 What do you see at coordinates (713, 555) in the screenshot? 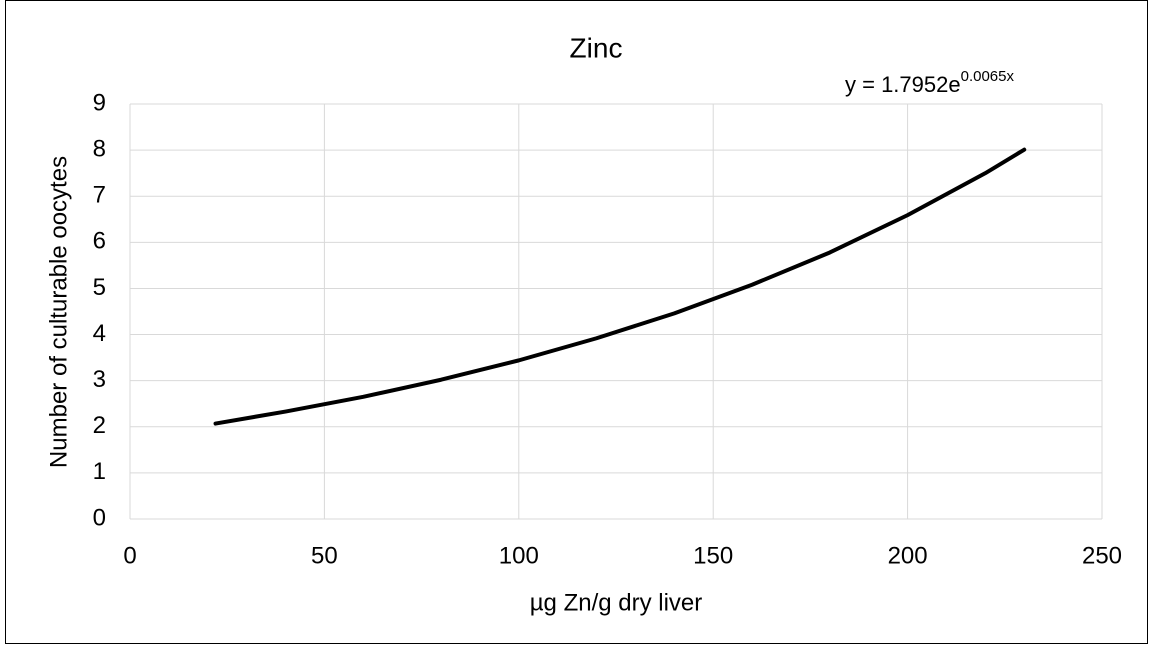
I see `x-tick-label: 150` at bounding box center [713, 555].